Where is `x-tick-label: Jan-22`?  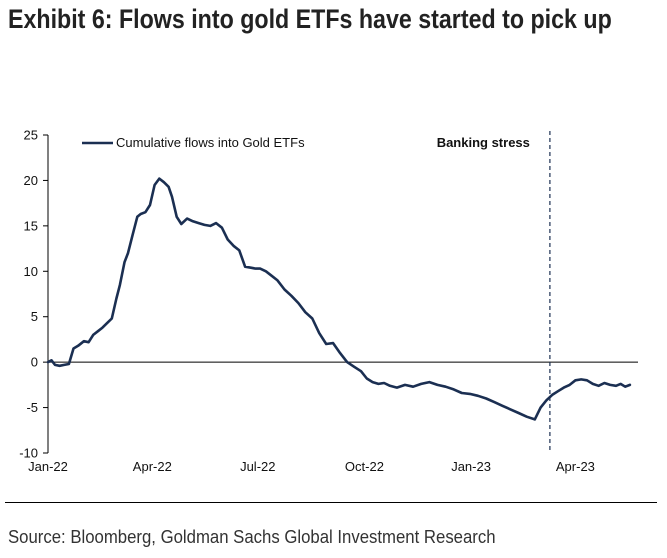
x-tick-label: Jan-22 is located at coordinates (48, 466).